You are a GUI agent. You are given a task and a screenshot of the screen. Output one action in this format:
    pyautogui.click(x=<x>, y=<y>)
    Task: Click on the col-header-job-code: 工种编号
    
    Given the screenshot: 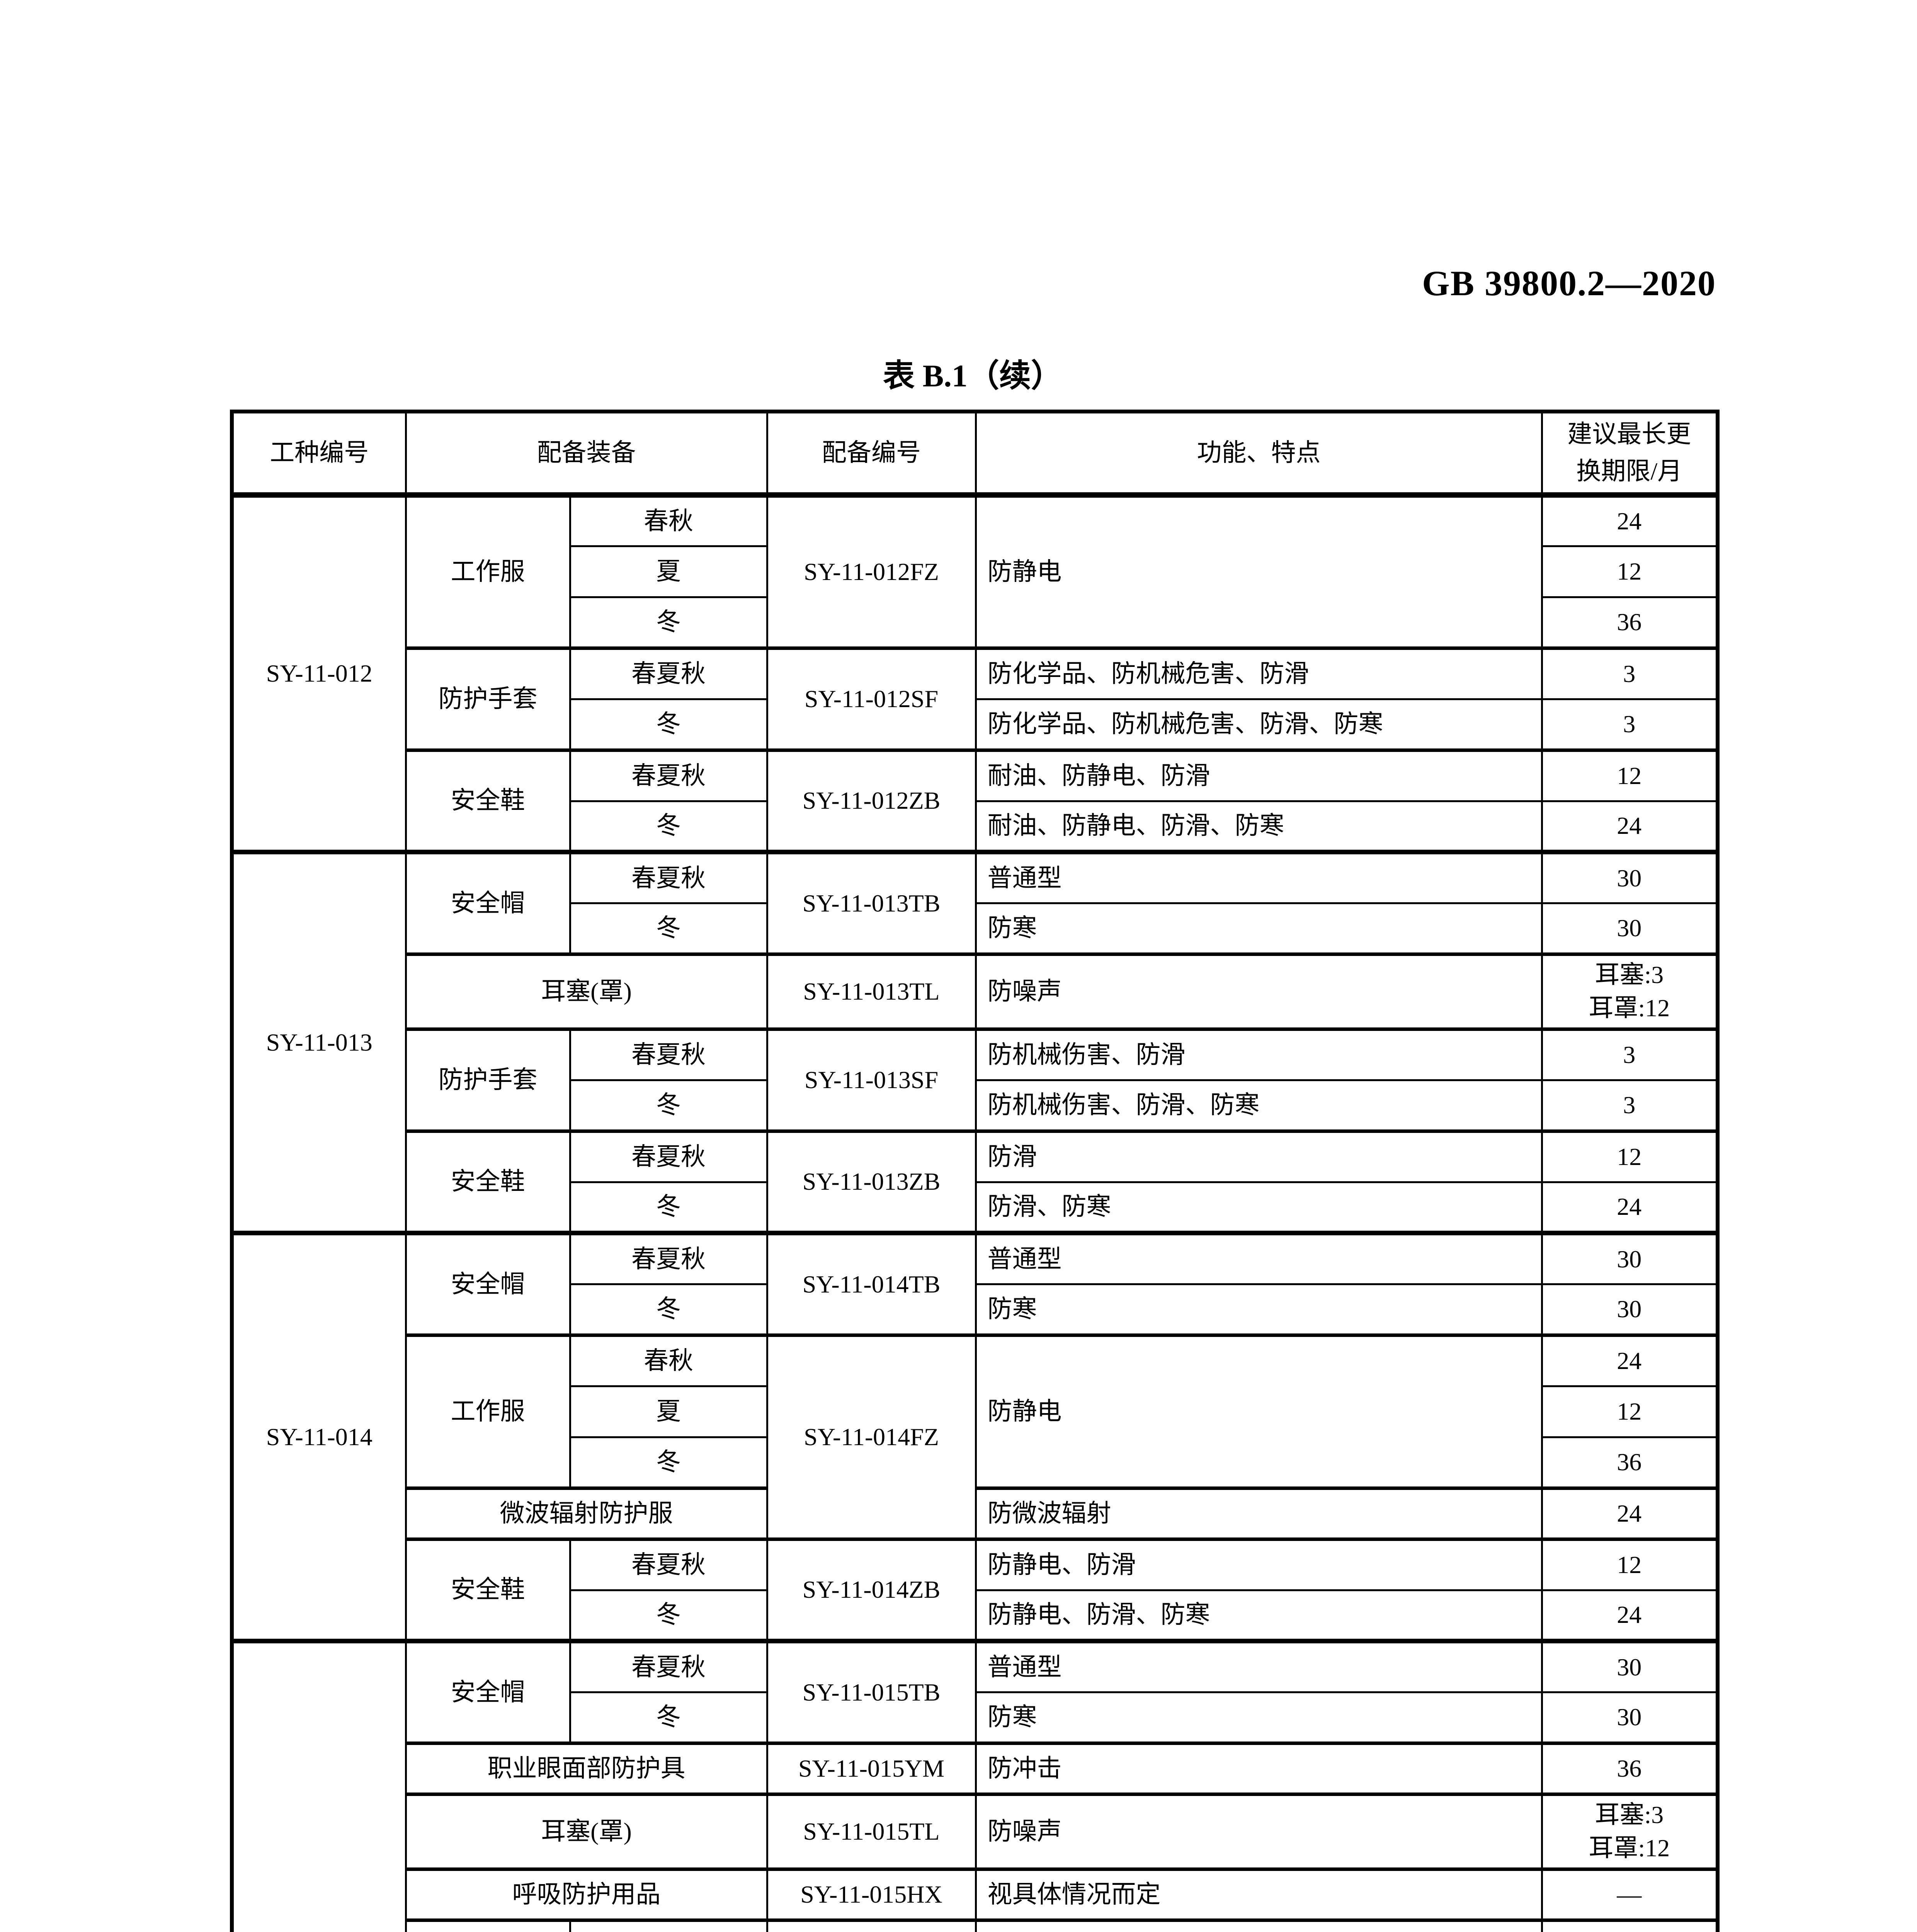 What is the action you would take?
    pyautogui.click(x=319, y=454)
    